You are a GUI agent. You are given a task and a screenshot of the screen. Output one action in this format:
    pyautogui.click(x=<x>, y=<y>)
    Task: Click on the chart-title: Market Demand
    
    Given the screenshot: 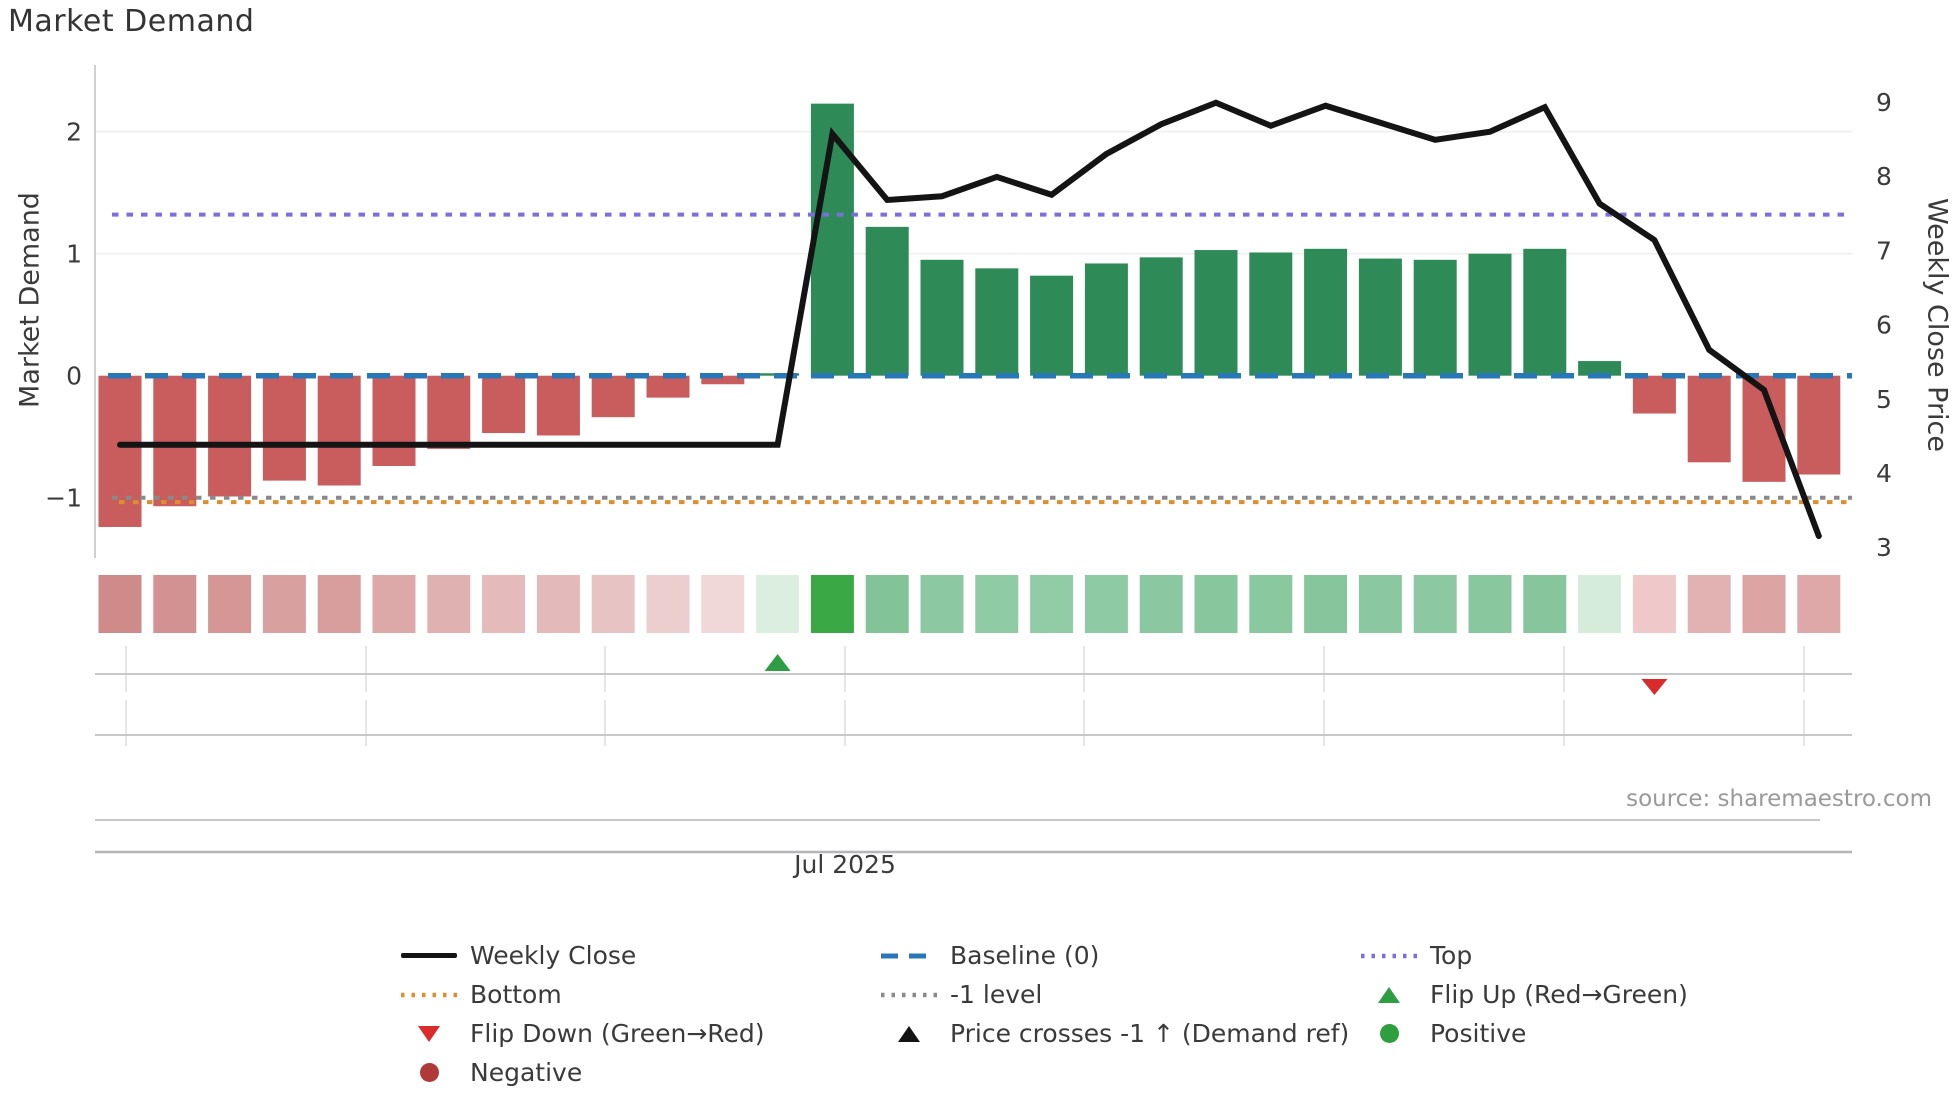 What is the action you would take?
    pyautogui.click(x=131, y=21)
    